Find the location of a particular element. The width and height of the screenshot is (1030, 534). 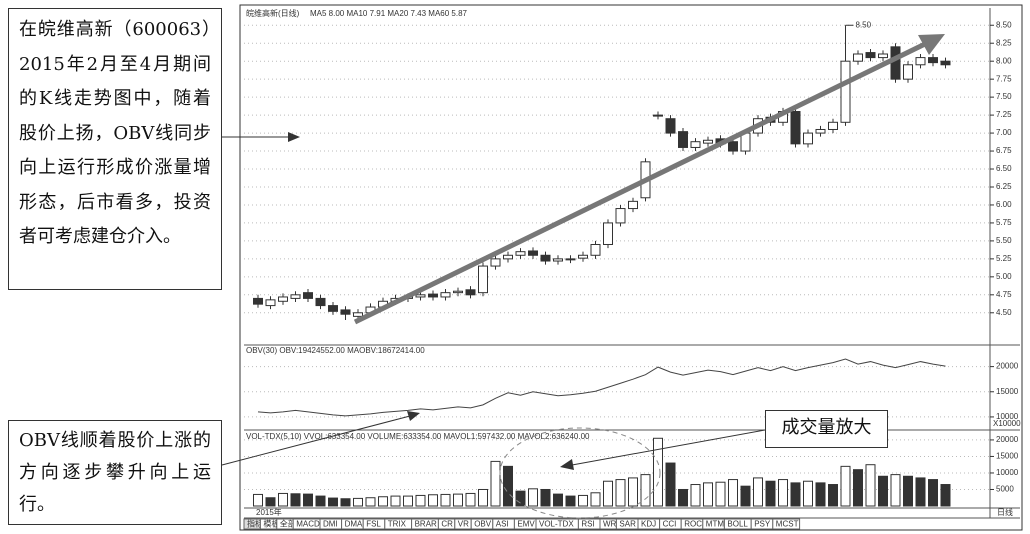

toolbar-label: SAR is located at coordinates (627, 524).